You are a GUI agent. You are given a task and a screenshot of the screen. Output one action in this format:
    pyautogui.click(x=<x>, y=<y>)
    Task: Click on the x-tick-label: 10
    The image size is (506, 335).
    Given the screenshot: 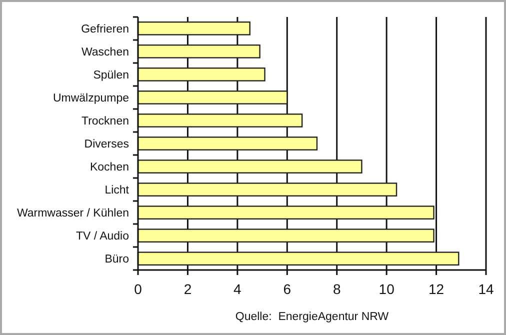 What is the action you would take?
    pyautogui.click(x=386, y=289)
    